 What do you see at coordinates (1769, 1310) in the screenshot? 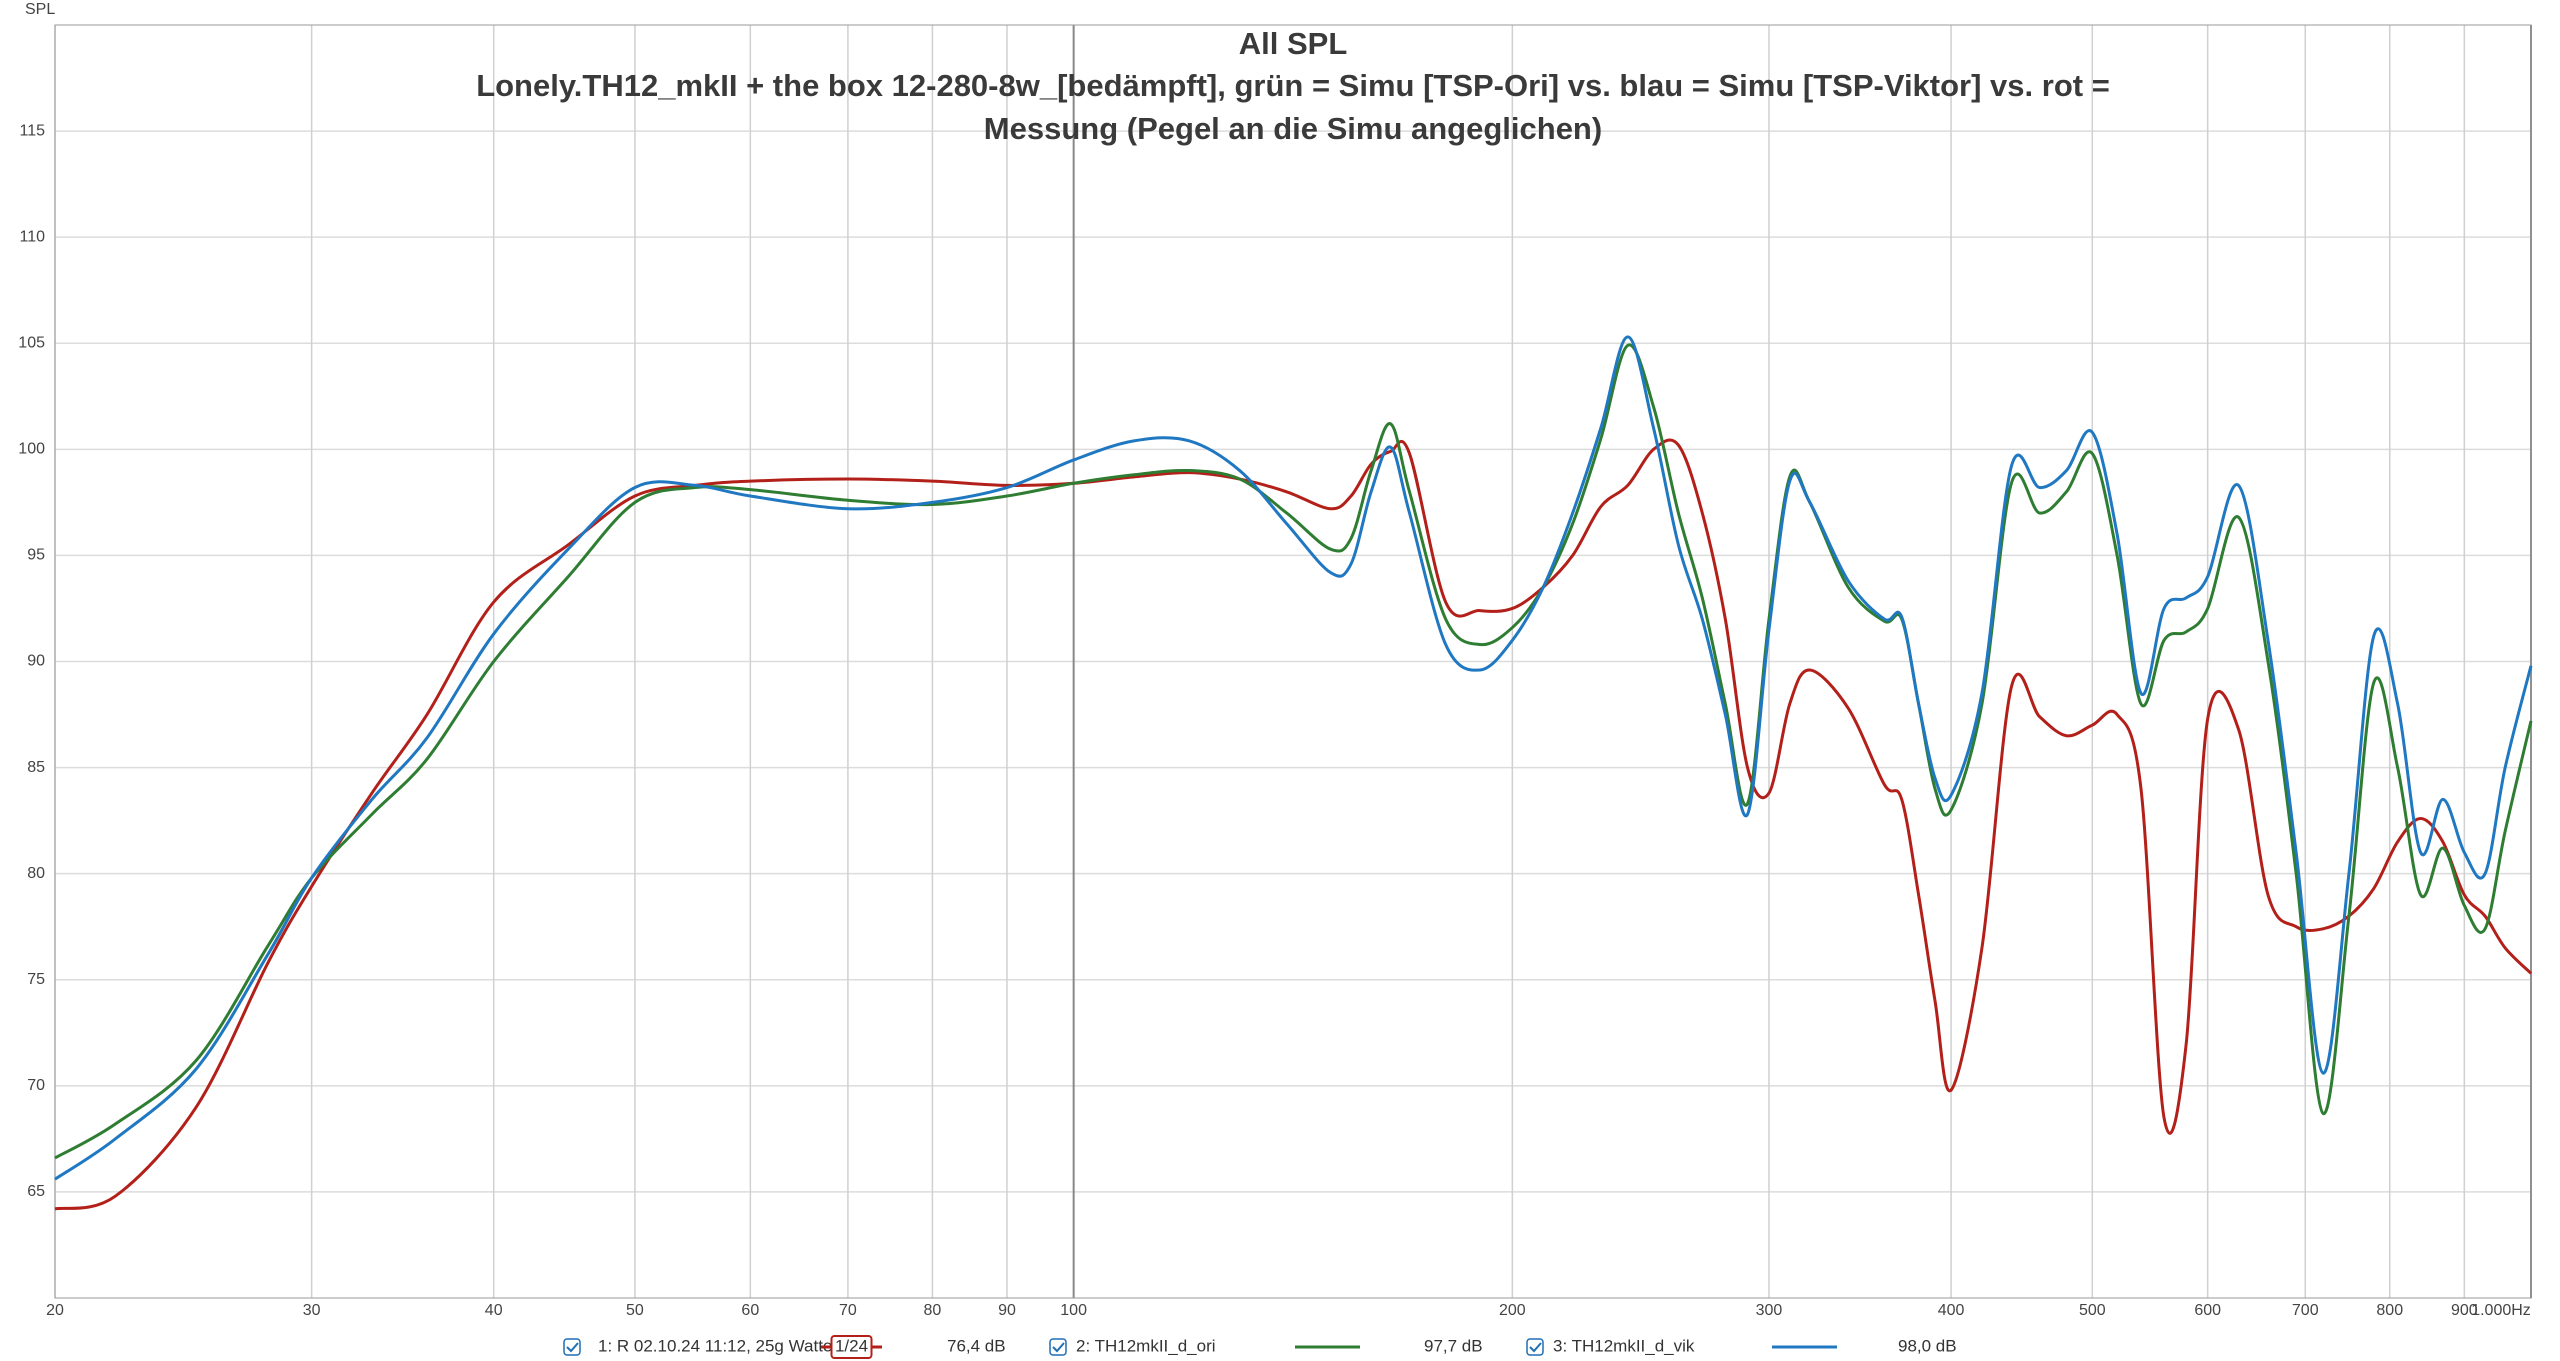
I see `x-tick-label: 300` at bounding box center [1769, 1310].